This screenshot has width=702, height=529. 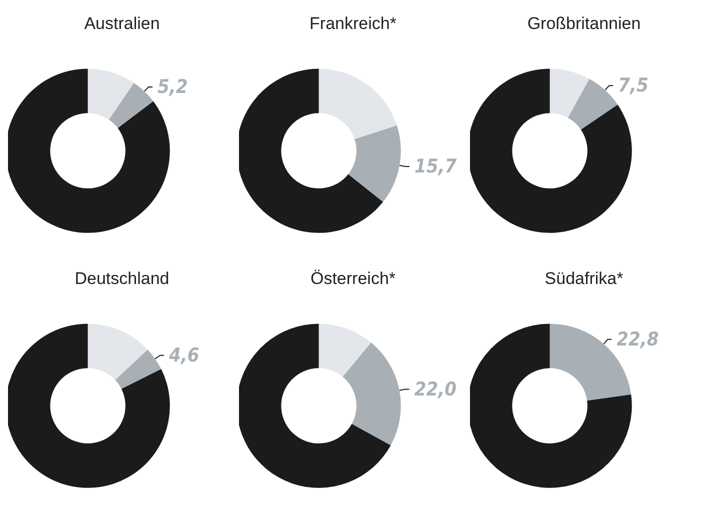 What do you see at coordinates (122, 23) in the screenshot?
I see `chart-title: Australien` at bounding box center [122, 23].